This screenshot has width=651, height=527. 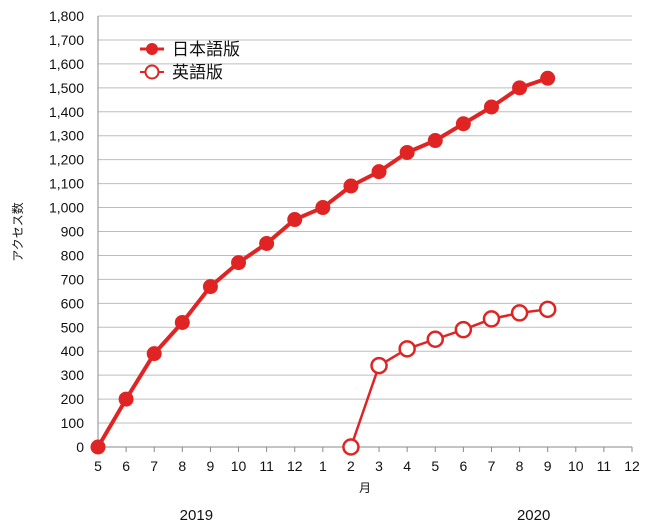 I want to click on y-tick-label: 900, so click(x=73, y=232).